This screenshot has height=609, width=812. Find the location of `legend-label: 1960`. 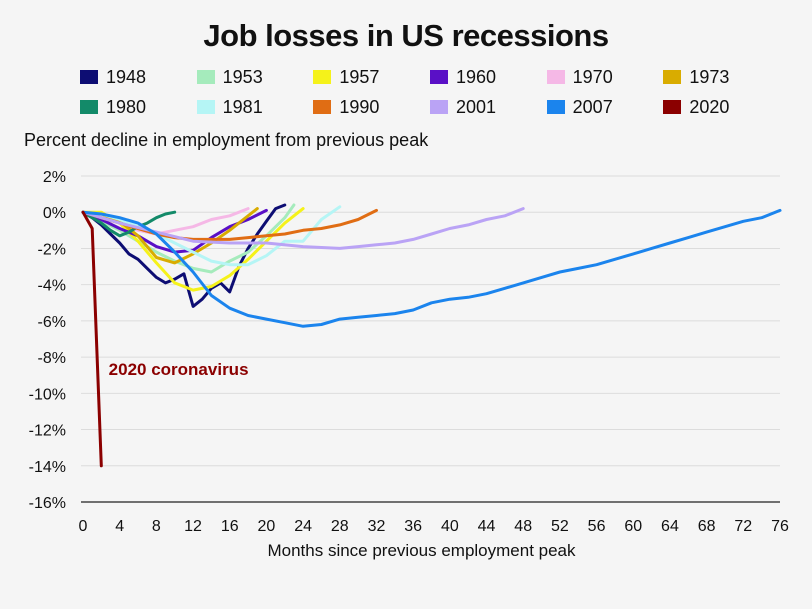

legend-label: 1960 is located at coordinates (476, 76).